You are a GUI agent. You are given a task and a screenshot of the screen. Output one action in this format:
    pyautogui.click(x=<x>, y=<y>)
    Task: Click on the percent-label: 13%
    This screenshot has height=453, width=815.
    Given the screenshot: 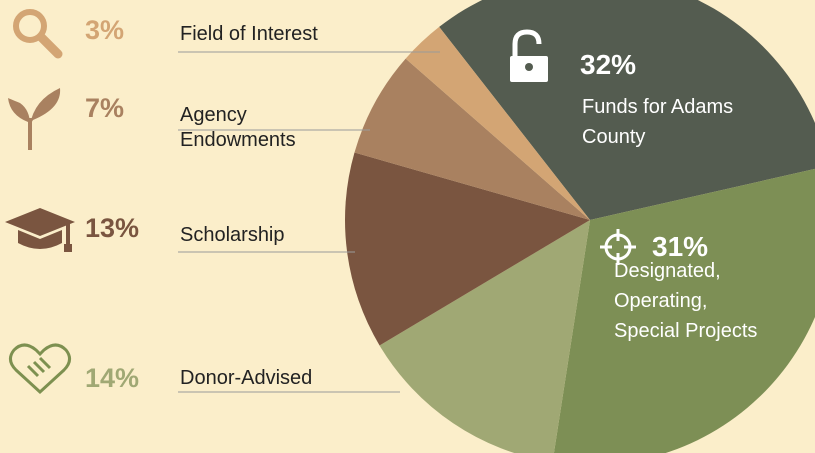 What is the action you would take?
    pyautogui.click(x=112, y=228)
    